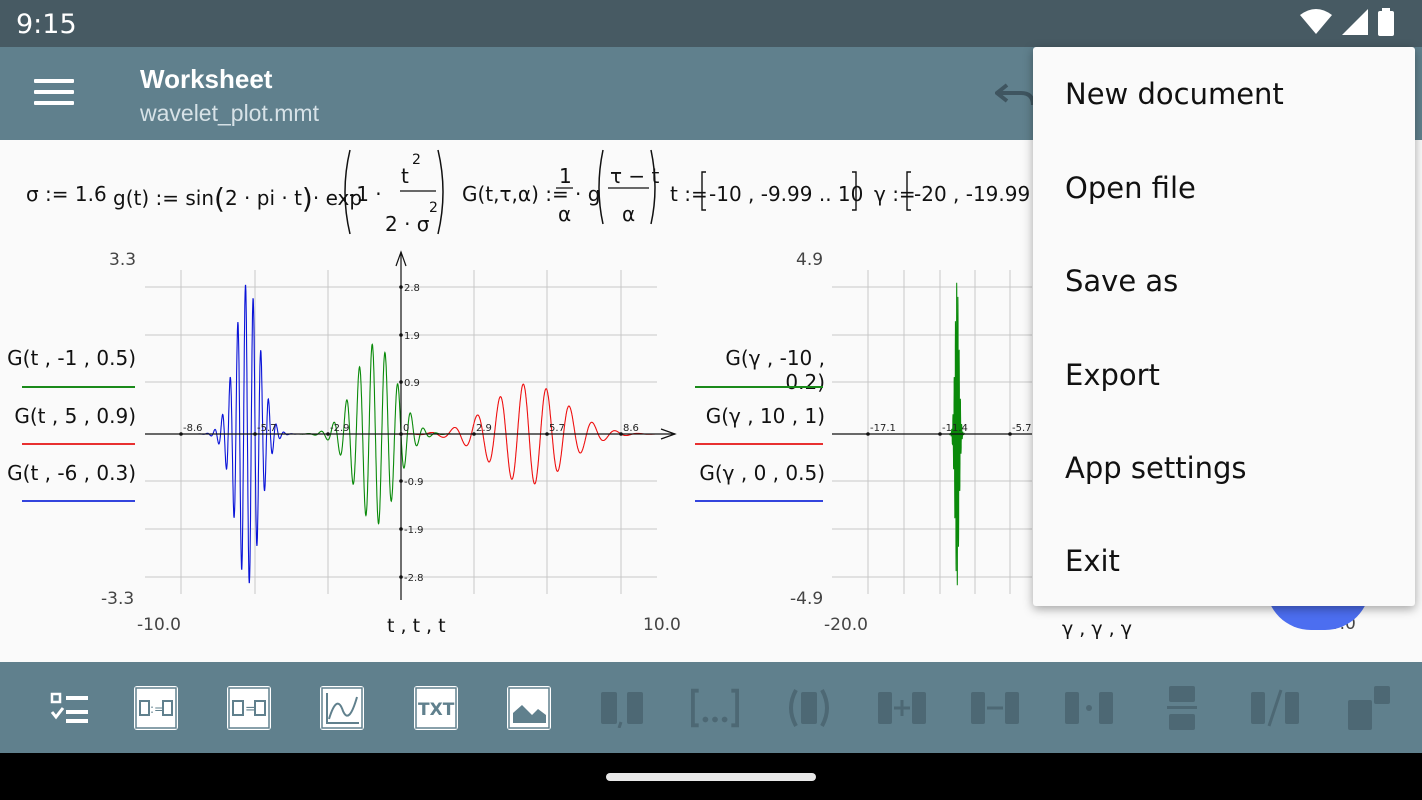  What do you see at coordinates (1015, 92) in the screenshot?
I see `undo-icon` at bounding box center [1015, 92].